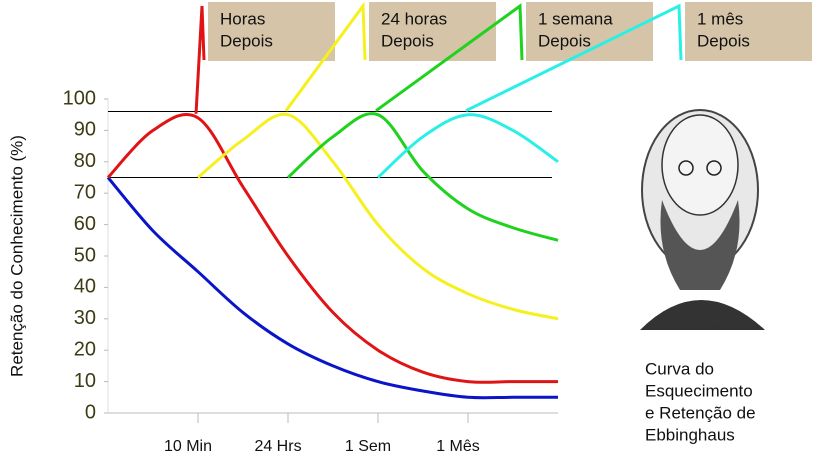  Describe the element at coordinates (277, 446) in the screenshot. I see `x-tick-label: 24 Hrs` at that location.